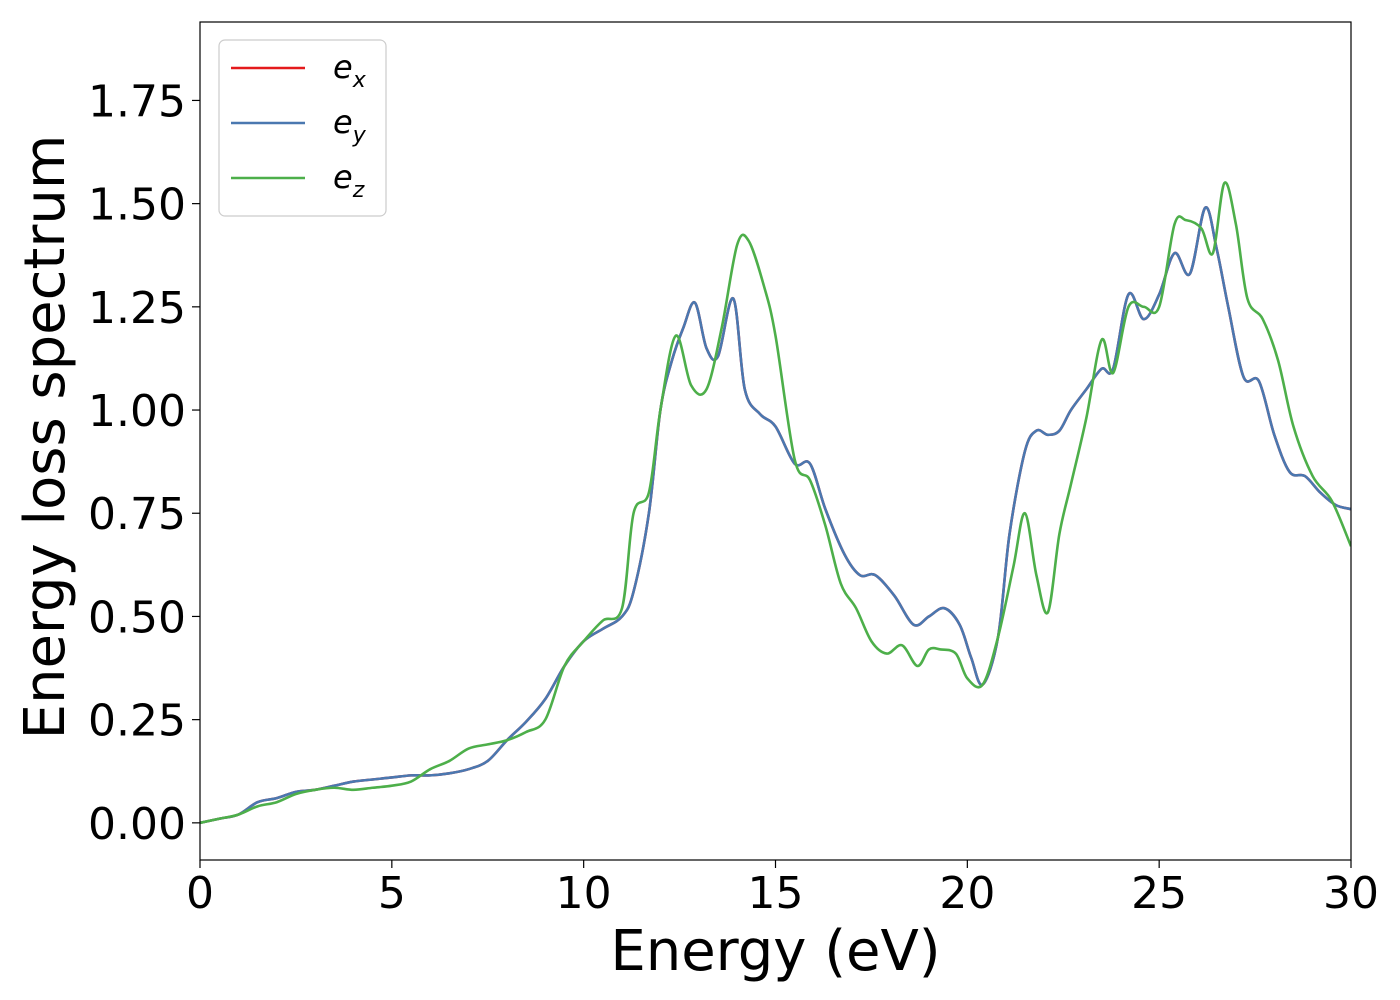  I want to click on legend-label-y: ey, so click(350, 125).